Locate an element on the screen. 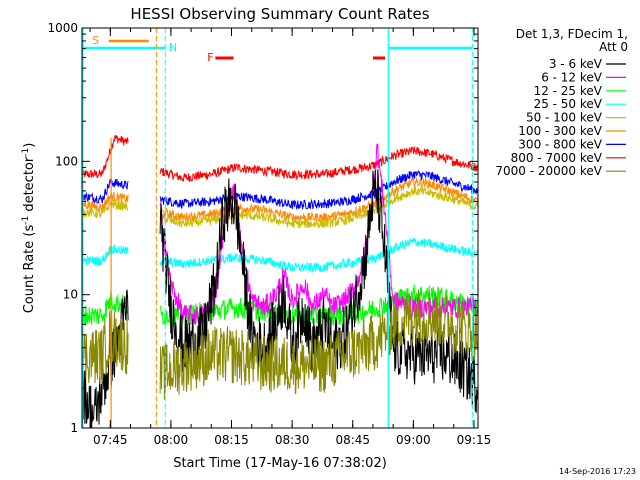  night-label: N is located at coordinates (173, 47).